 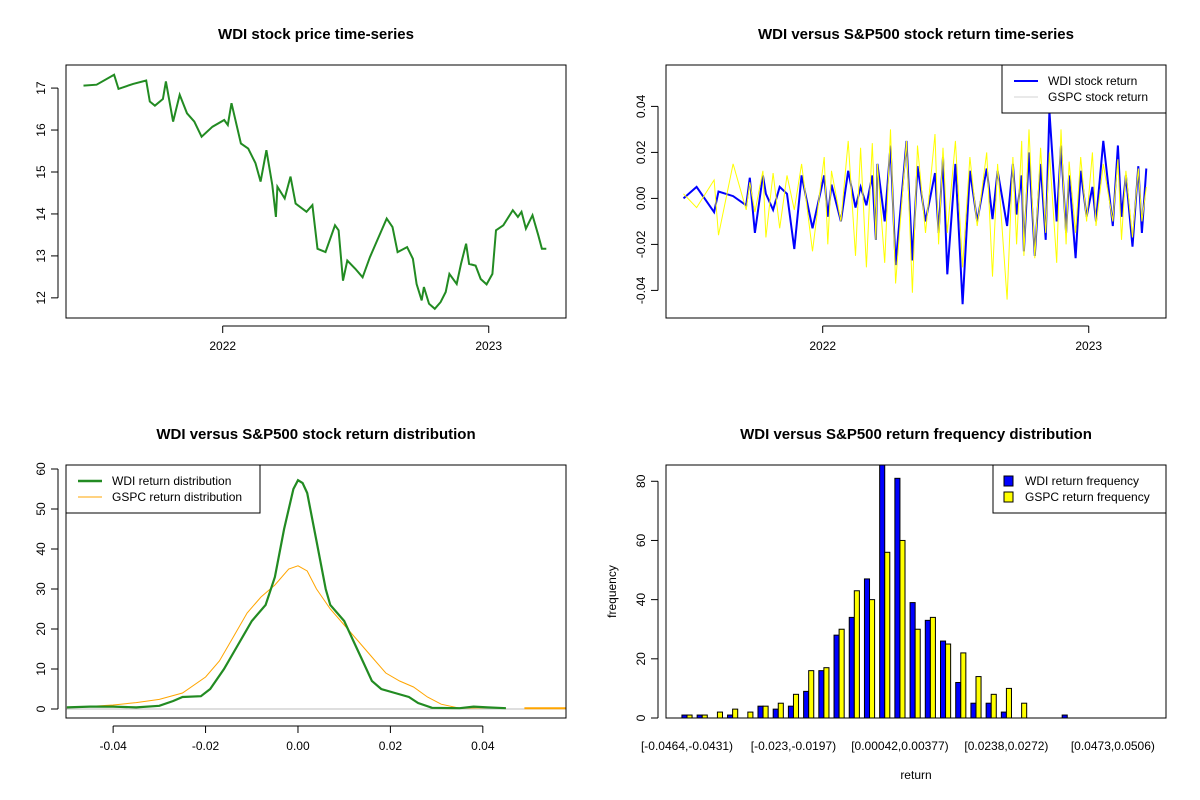 I want to click on y-tick-label: 16, so click(x=41, y=130).